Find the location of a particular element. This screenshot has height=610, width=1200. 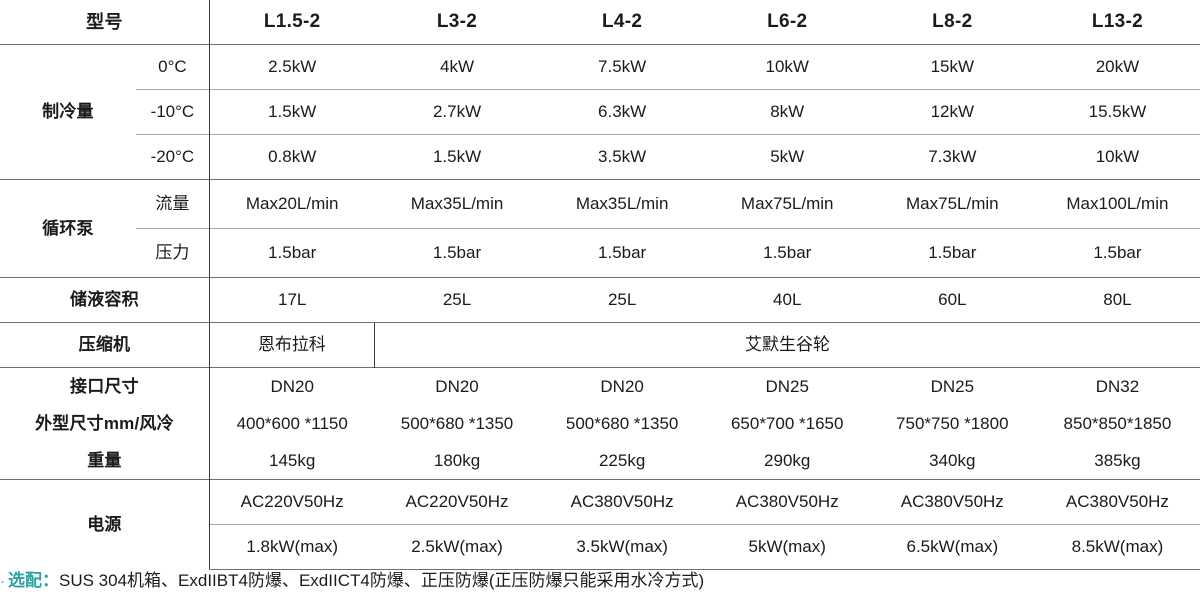

cell-power-consumption: 1.8kW(max) is located at coordinates (291, 547).